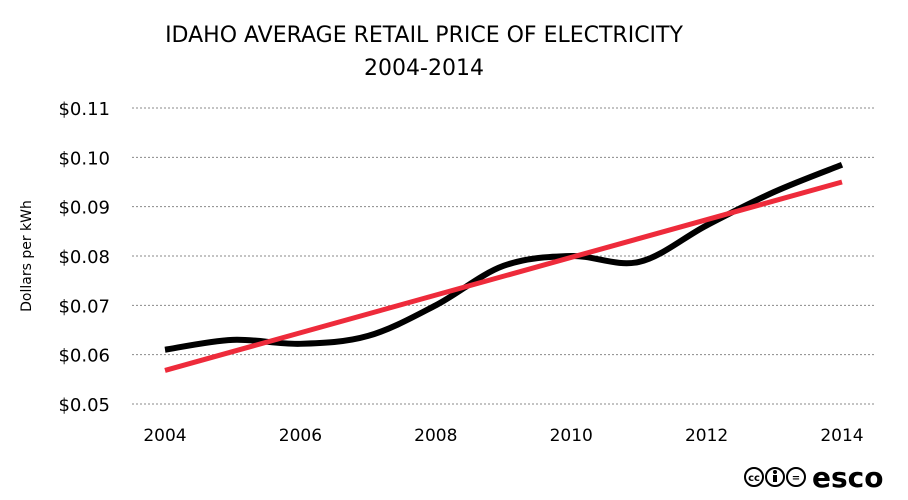 The image size is (908, 500). What do you see at coordinates (848, 477) in the screenshot?
I see `brand-logo: esco` at bounding box center [848, 477].